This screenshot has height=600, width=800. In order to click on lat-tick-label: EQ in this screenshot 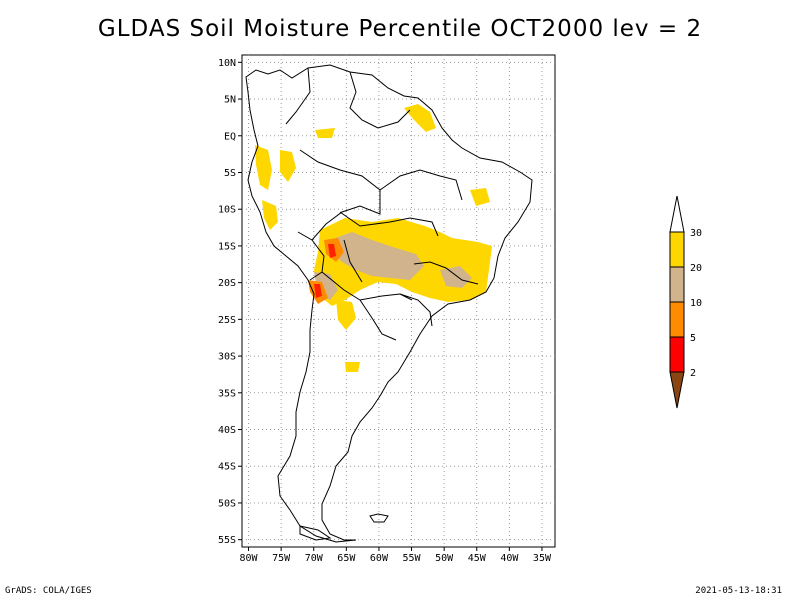, I will do `click(230, 136)`.